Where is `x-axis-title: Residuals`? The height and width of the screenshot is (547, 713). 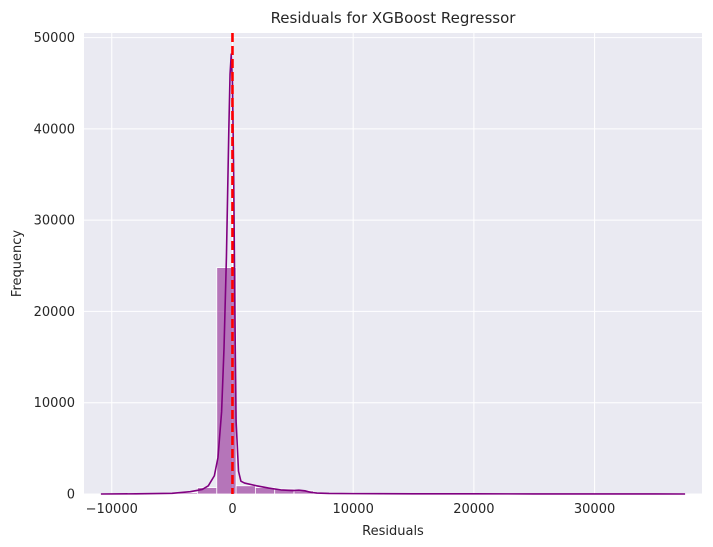
x-axis-title: Residuals is located at coordinates (393, 531).